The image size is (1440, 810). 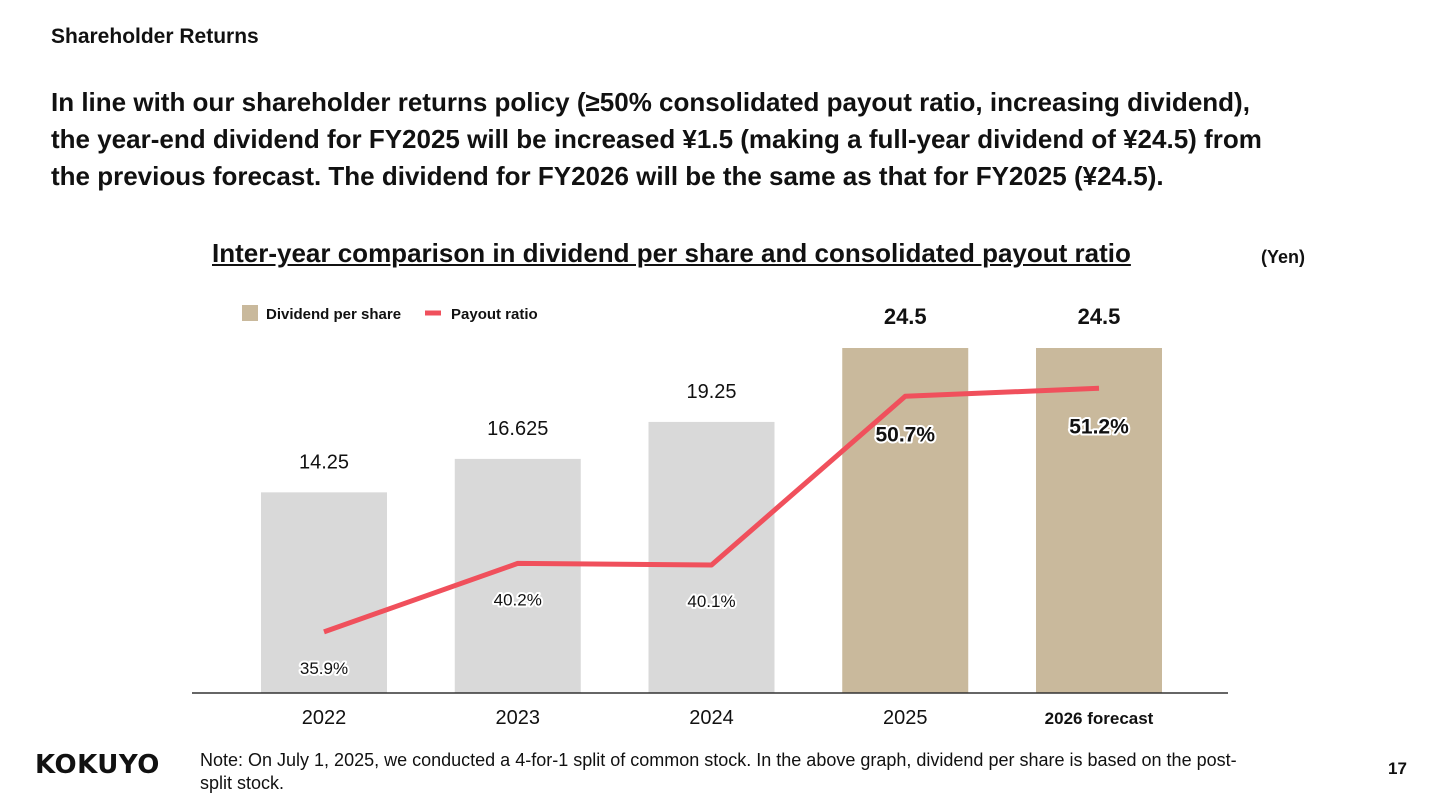 I want to click on category-label: 2023, so click(x=518, y=718).